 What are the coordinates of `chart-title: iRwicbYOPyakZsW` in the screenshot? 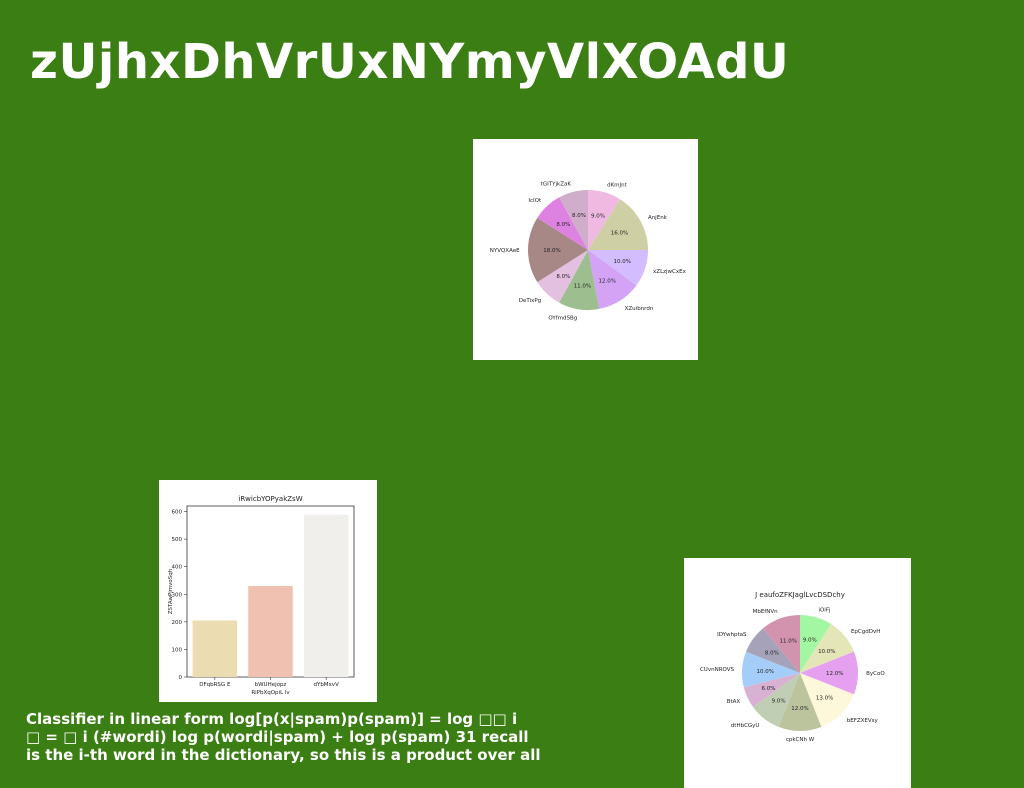 It's located at (270, 499).